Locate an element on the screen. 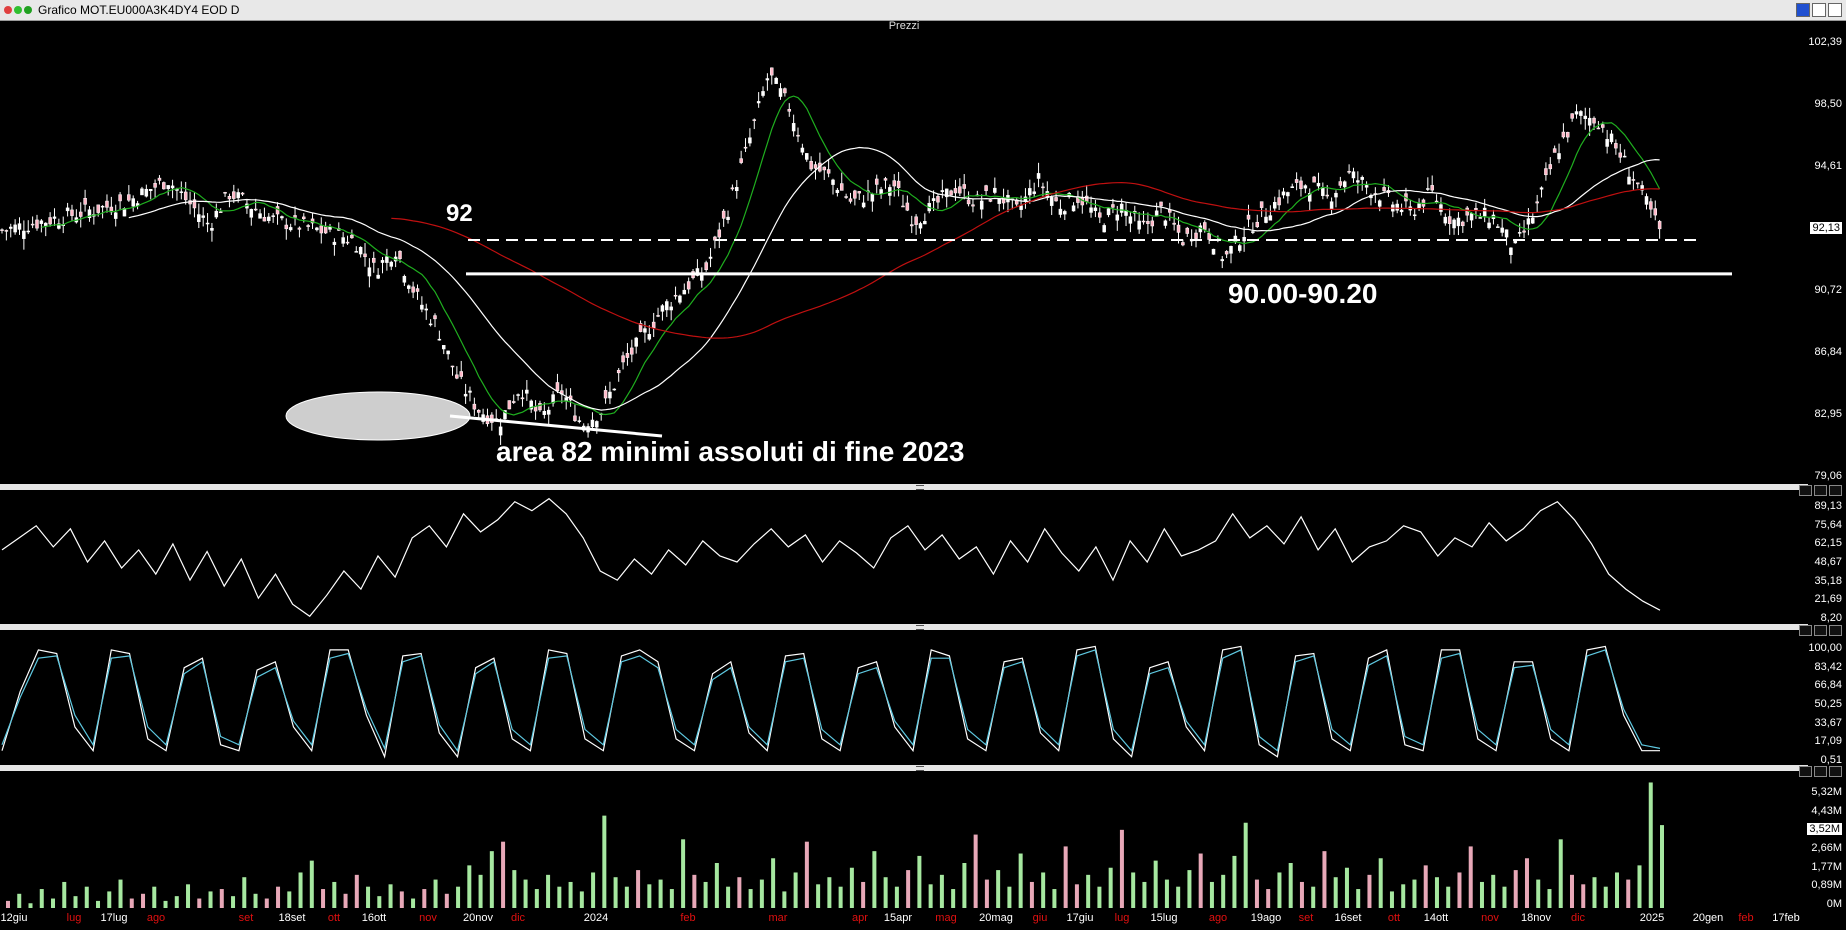  maximize-dot-icon is located at coordinates (18, 10).